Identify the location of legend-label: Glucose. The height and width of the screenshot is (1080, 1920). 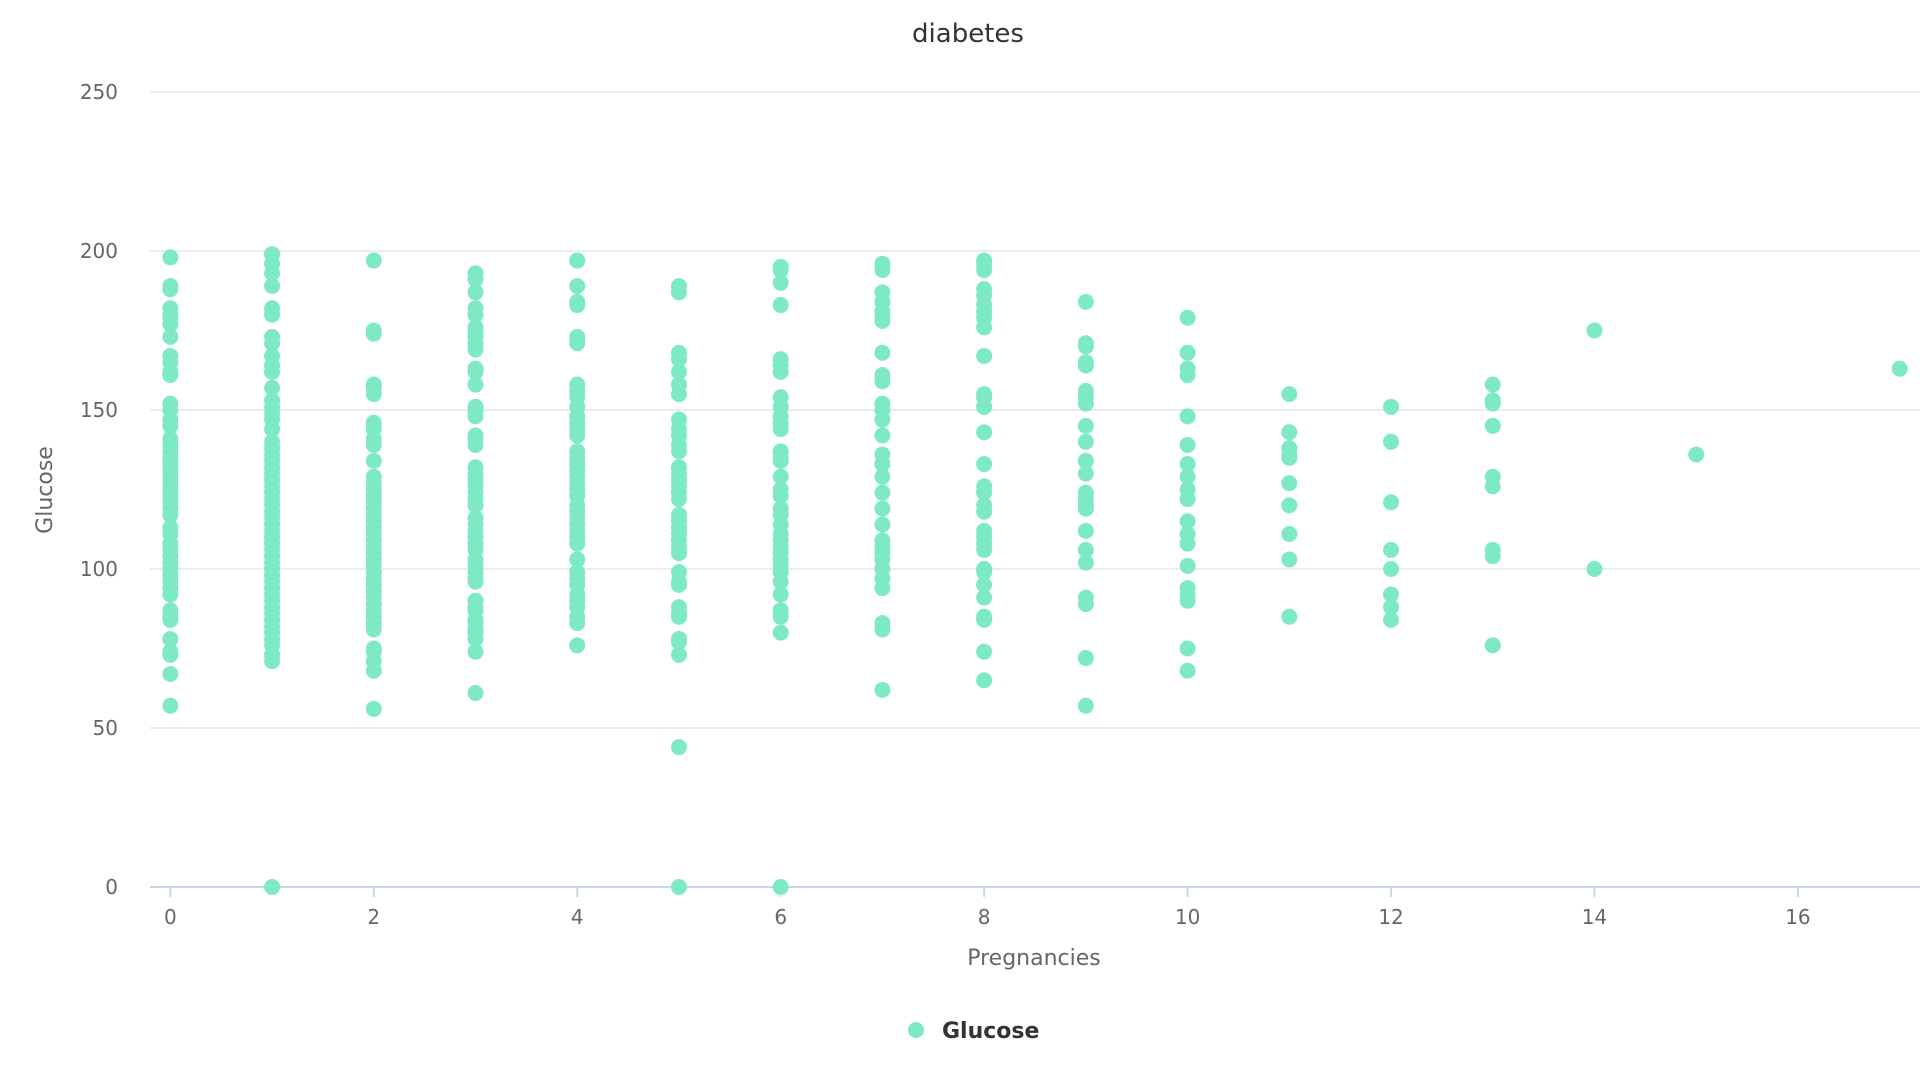
(990, 1031).